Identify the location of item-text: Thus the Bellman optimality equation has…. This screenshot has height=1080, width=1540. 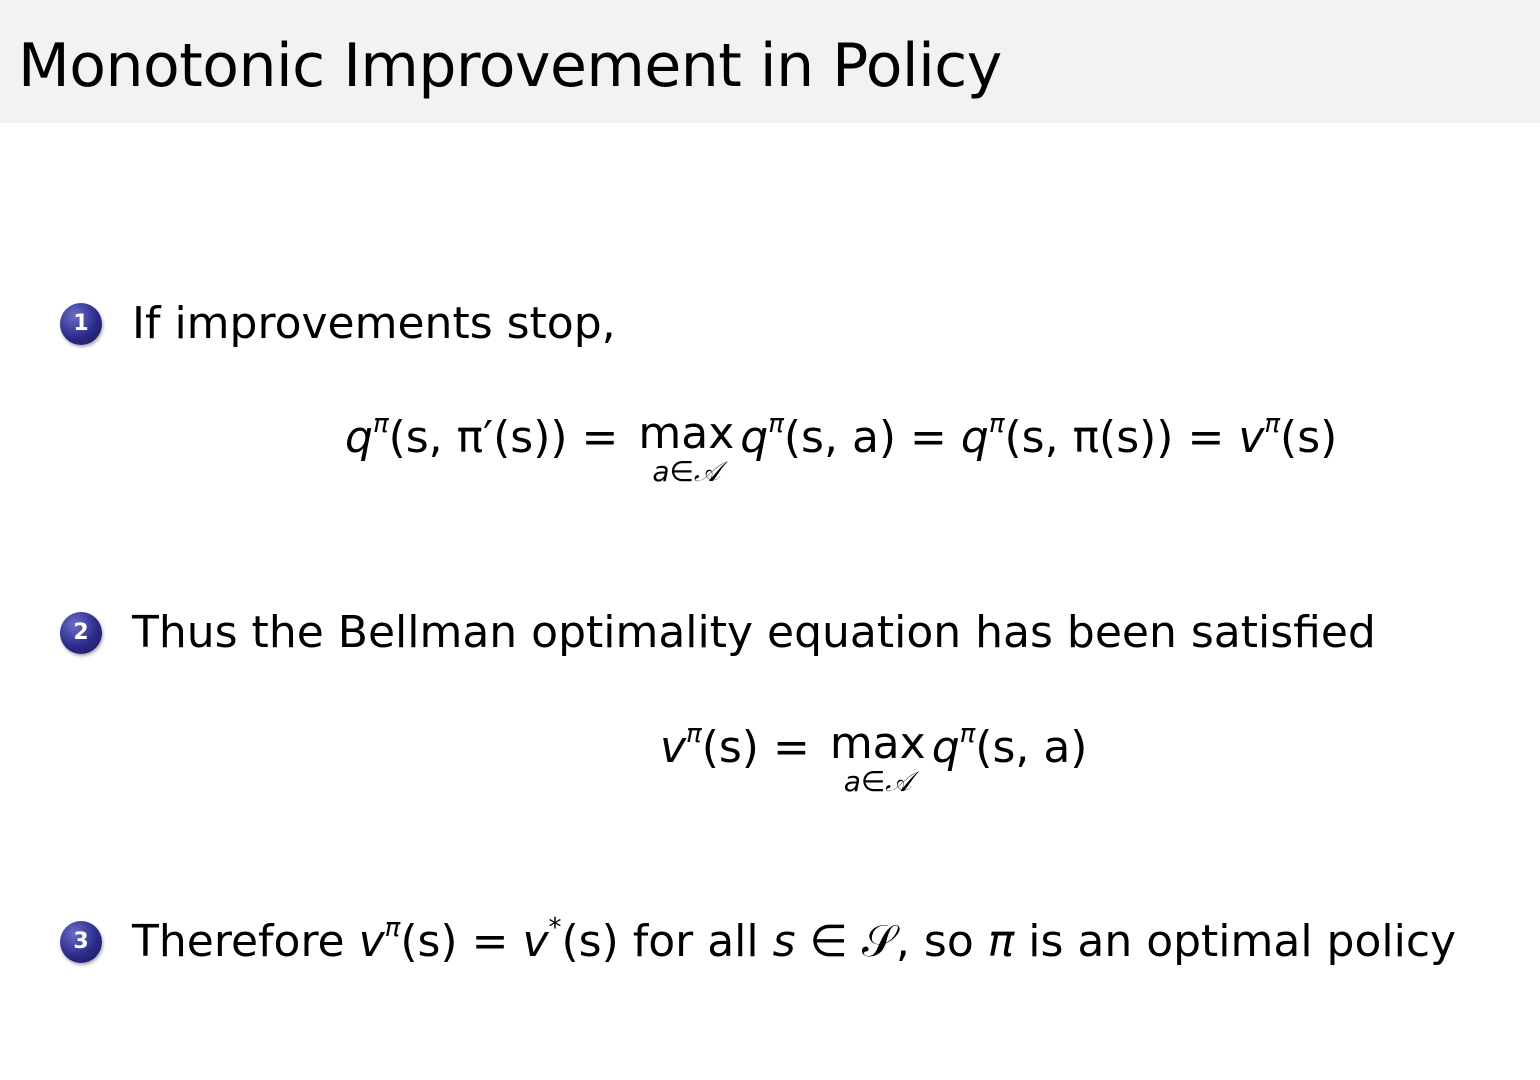
(754, 632).